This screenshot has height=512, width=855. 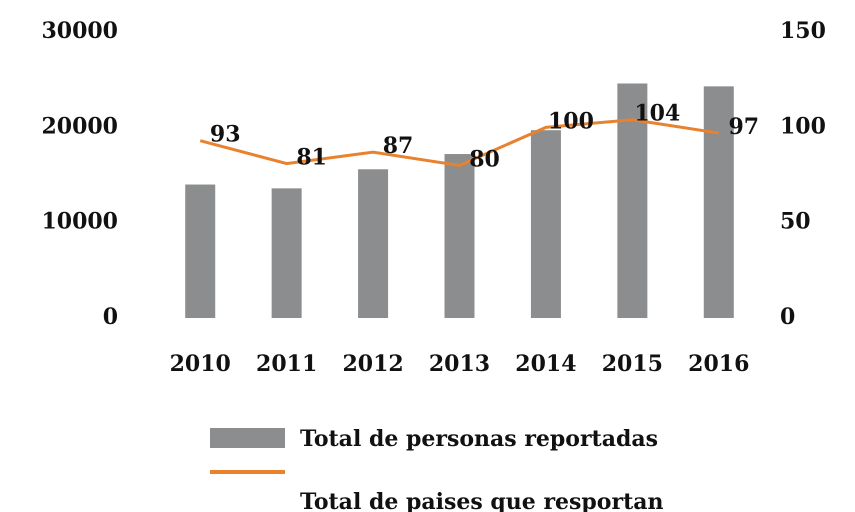 I want to click on y-tick-label: 0, so click(x=110, y=317).